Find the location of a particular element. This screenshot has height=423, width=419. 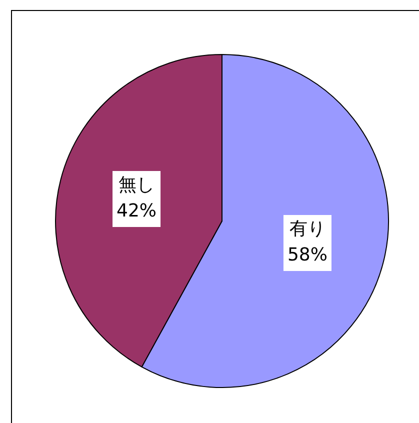

data-label: 42% is located at coordinates (136, 211).